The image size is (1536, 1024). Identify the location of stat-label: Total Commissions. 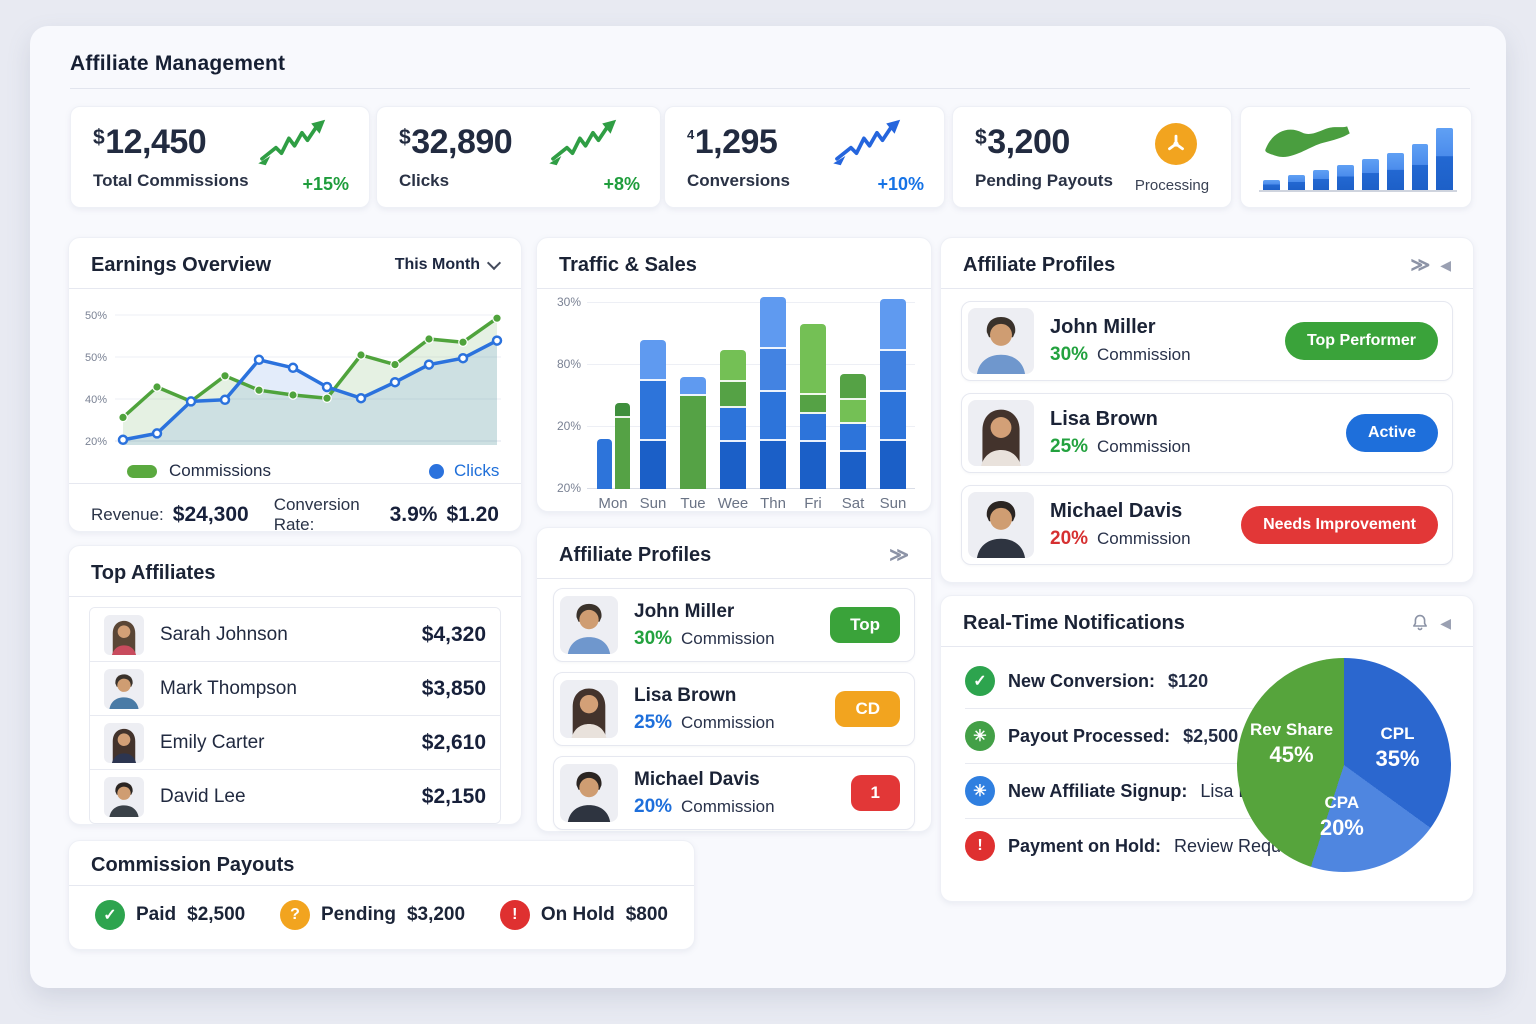
(171, 180).